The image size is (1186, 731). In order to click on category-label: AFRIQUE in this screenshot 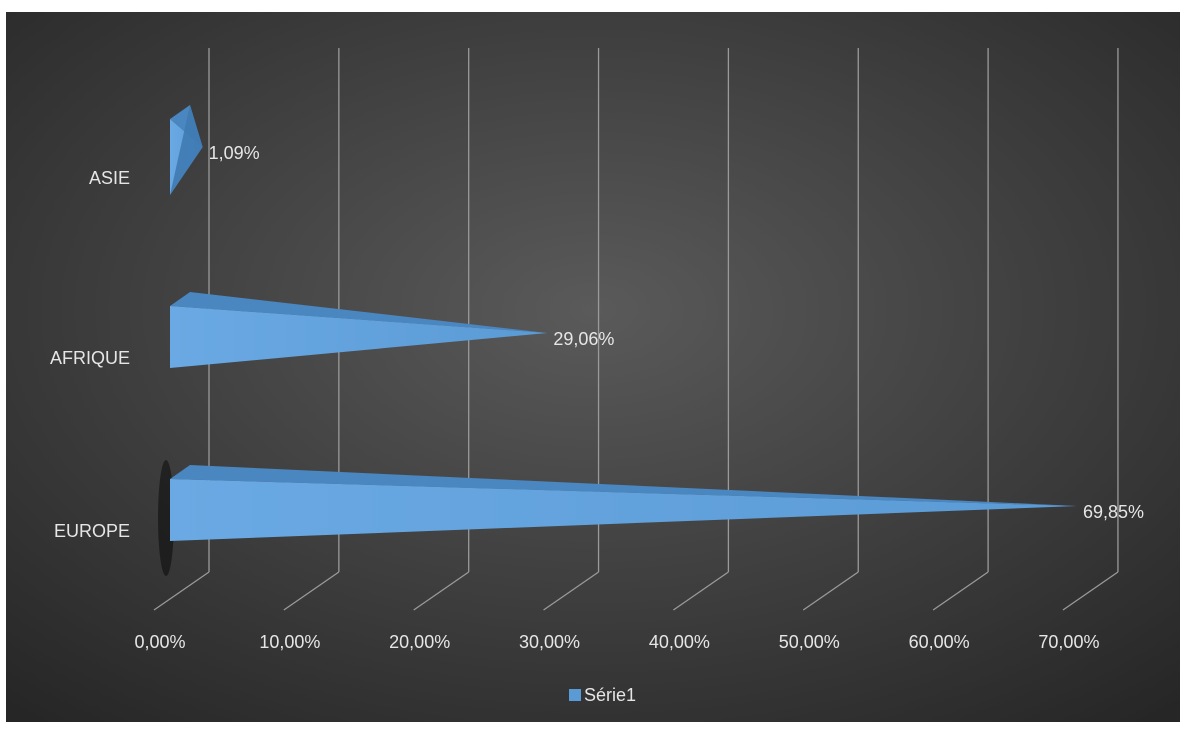, I will do `click(90, 358)`.